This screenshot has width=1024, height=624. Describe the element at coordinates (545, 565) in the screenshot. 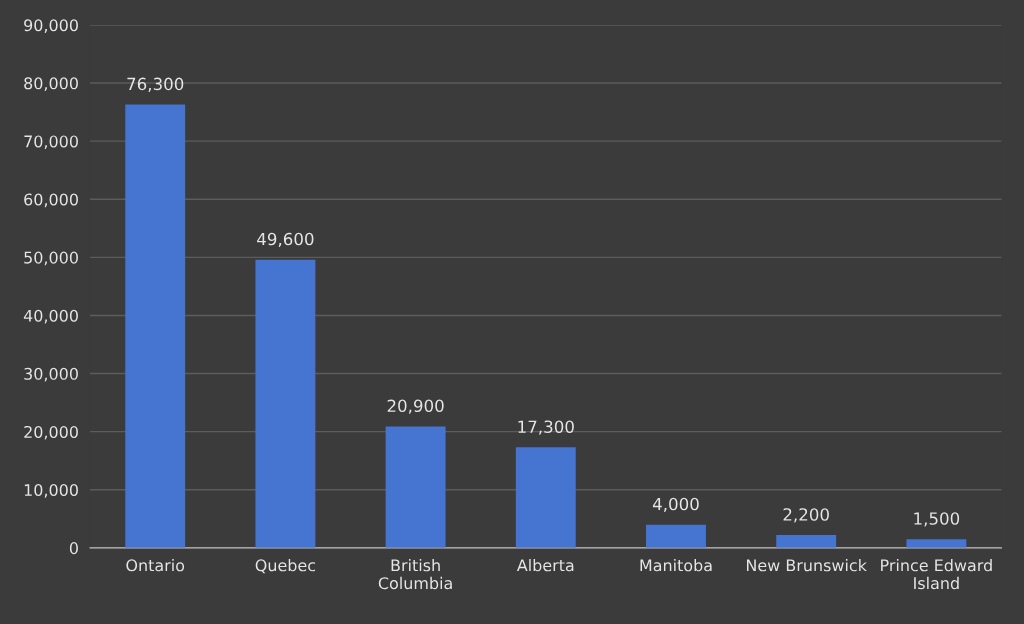

I see `x-tick-label: Alberta` at that location.